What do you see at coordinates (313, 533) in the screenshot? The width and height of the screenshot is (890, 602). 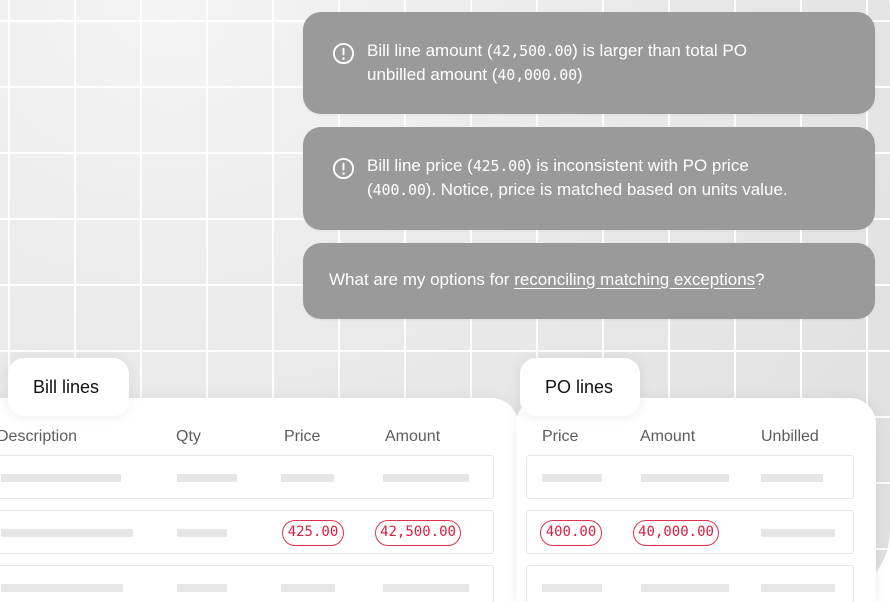 I see `flagged-bill-price: 425.00` at bounding box center [313, 533].